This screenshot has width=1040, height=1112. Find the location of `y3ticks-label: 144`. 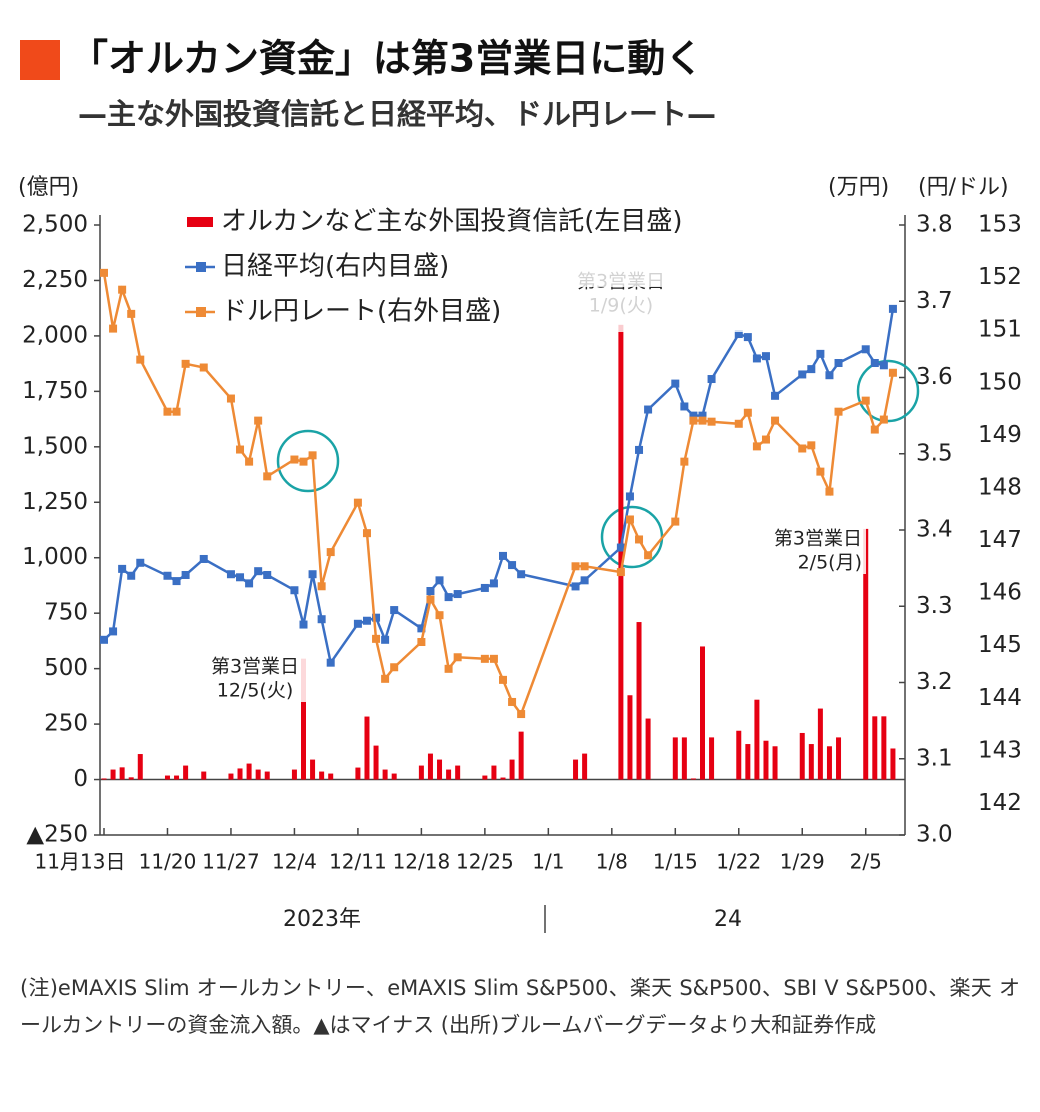

y3ticks-label: 144 is located at coordinates (1000, 698).